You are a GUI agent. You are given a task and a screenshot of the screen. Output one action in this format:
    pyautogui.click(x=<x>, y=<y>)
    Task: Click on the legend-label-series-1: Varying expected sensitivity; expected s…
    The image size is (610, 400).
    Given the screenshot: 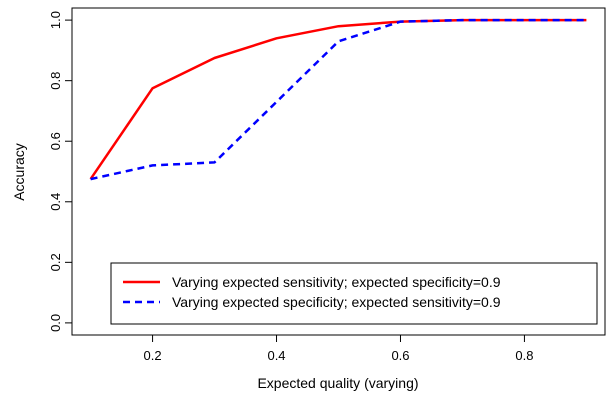 What is the action you would take?
    pyautogui.click(x=336, y=282)
    